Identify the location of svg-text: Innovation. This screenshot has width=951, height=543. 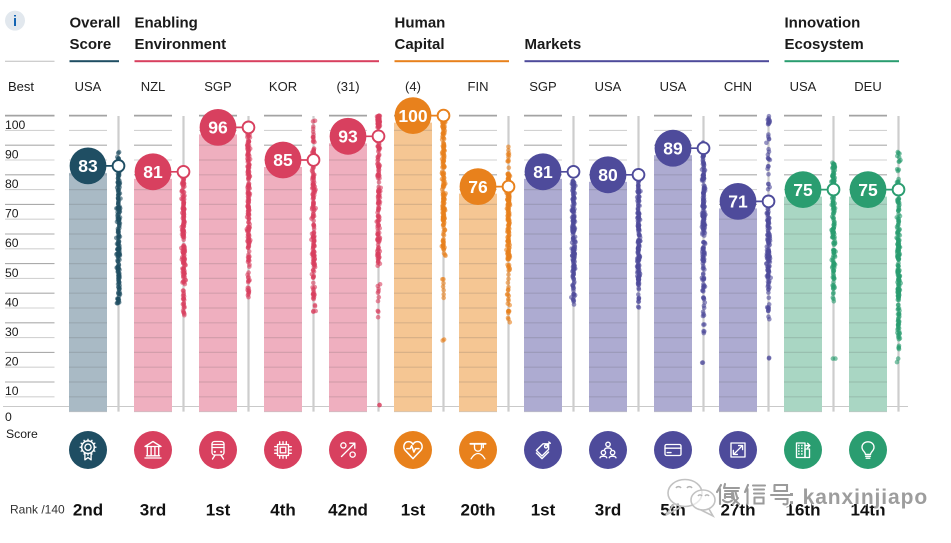
(823, 23).